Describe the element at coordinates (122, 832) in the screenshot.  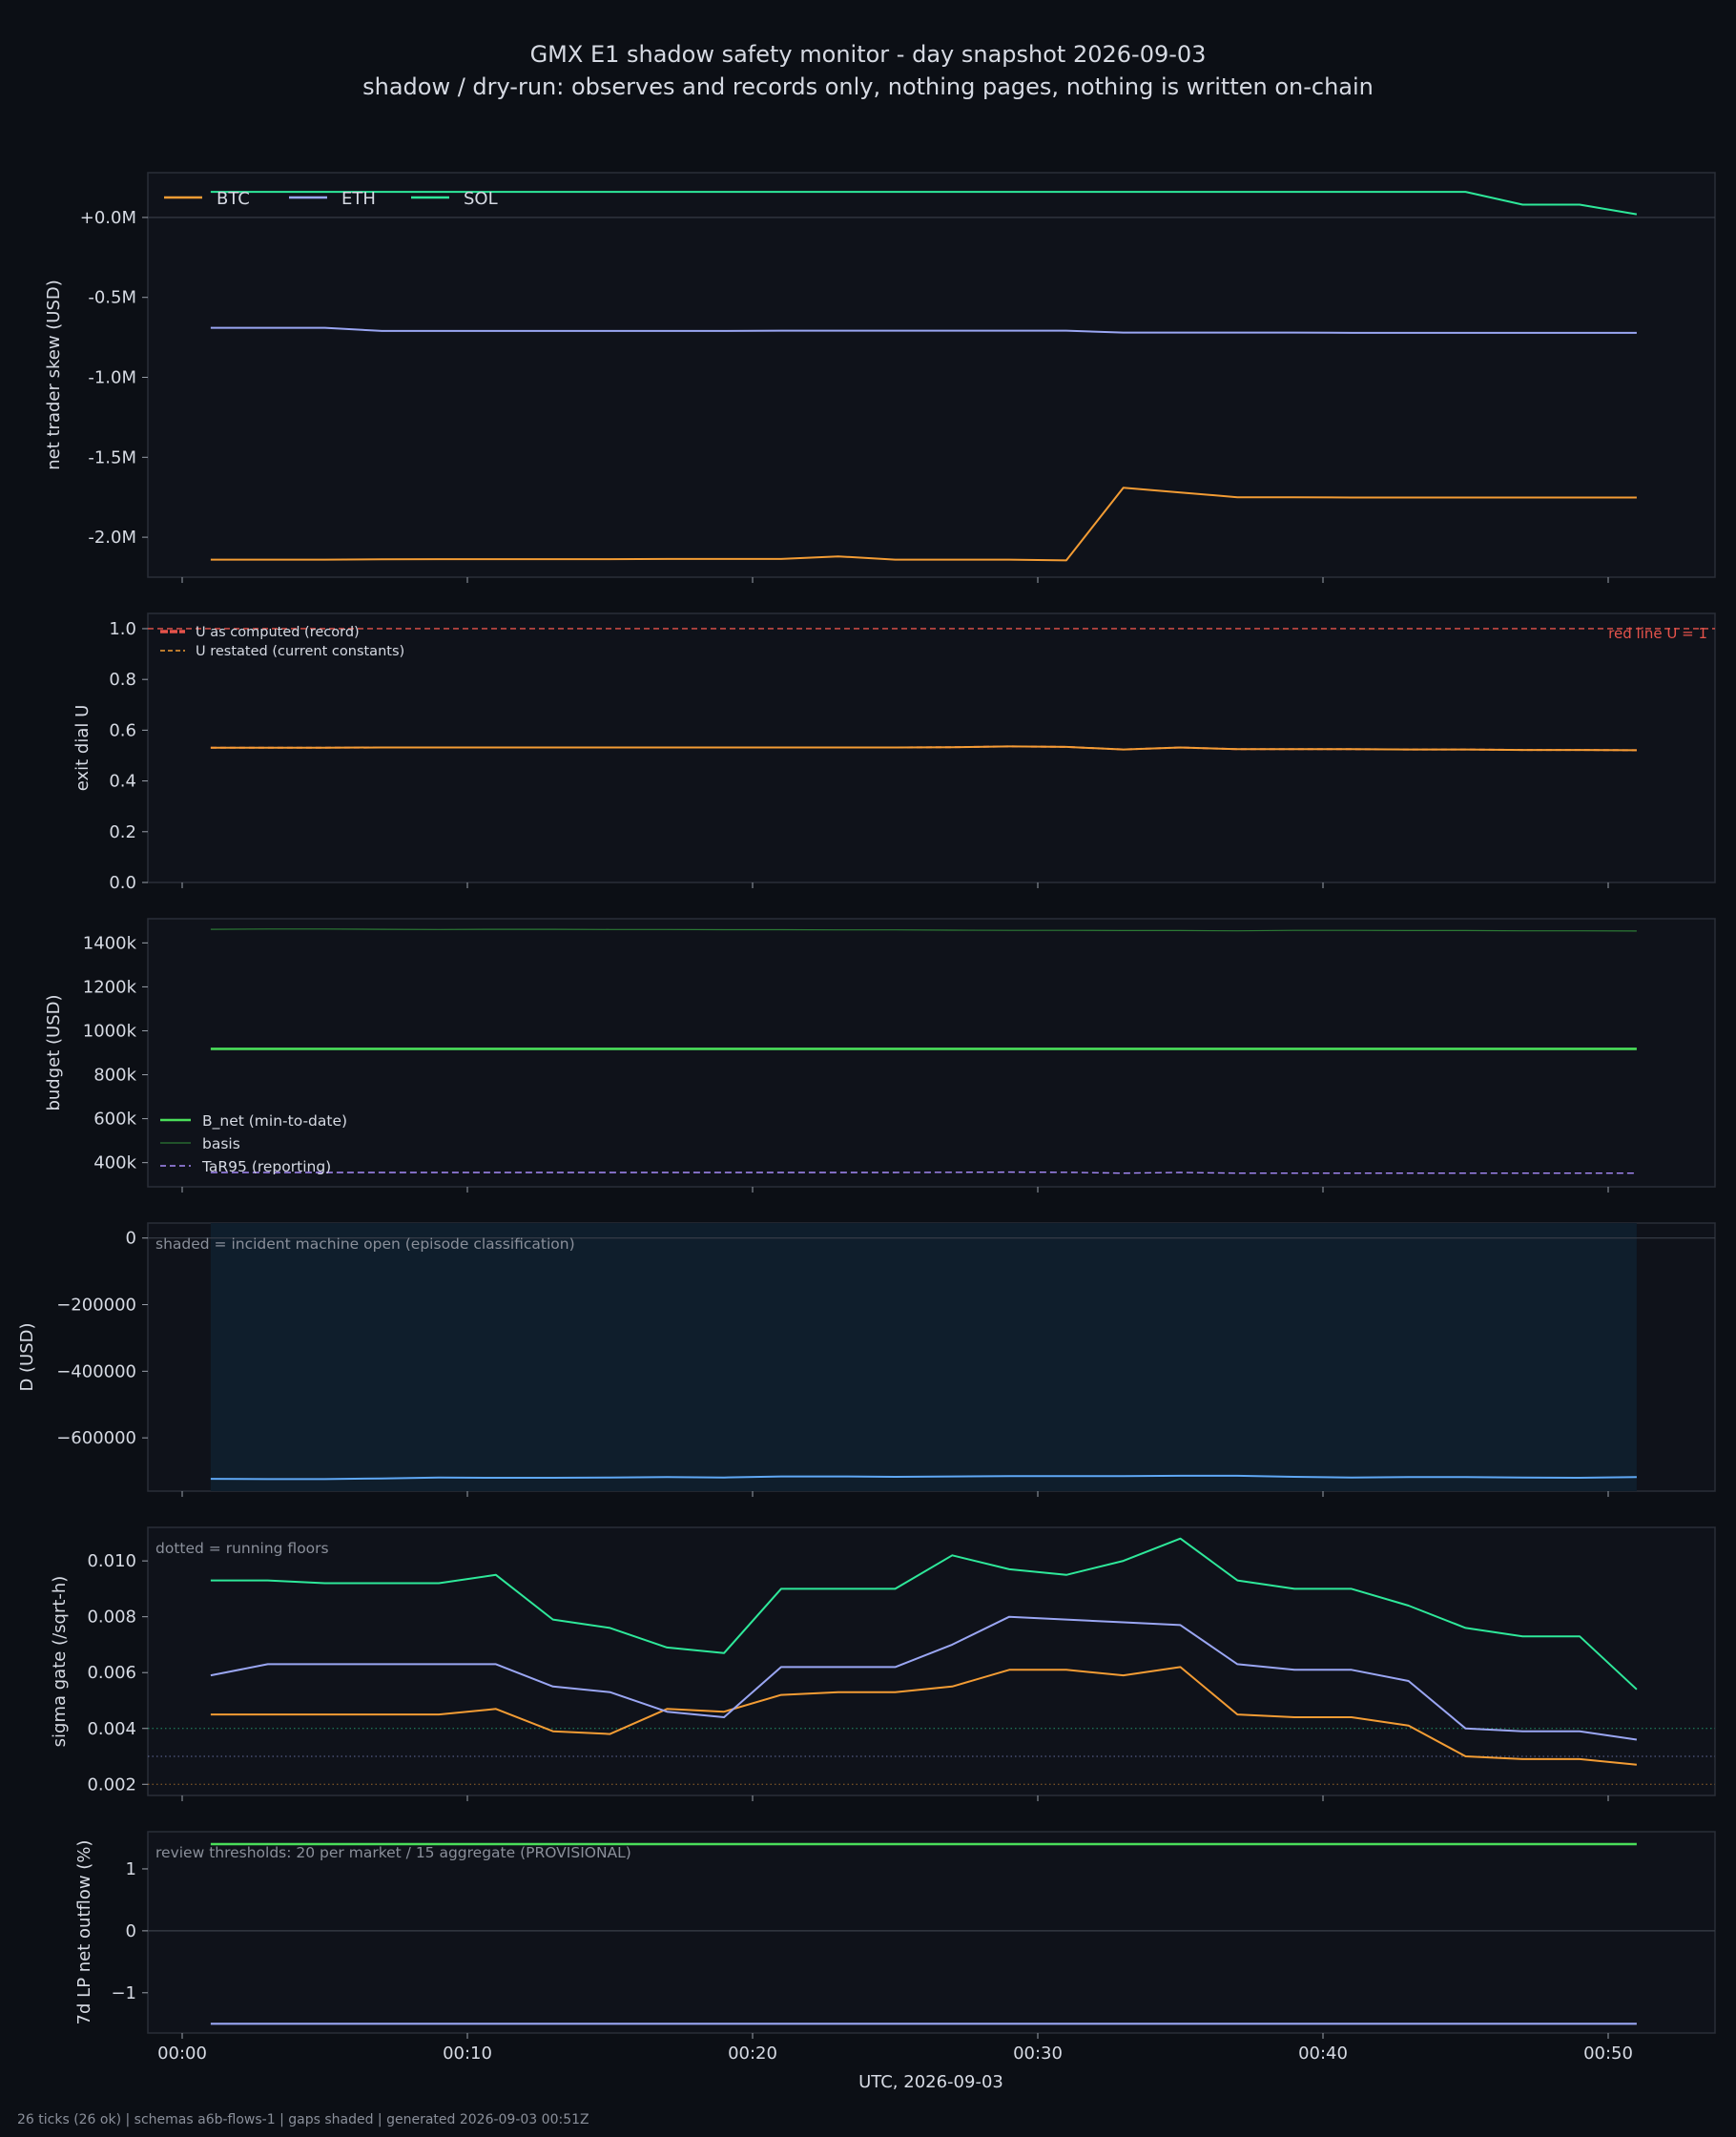
I see `y-tick-label: 0.2` at that location.